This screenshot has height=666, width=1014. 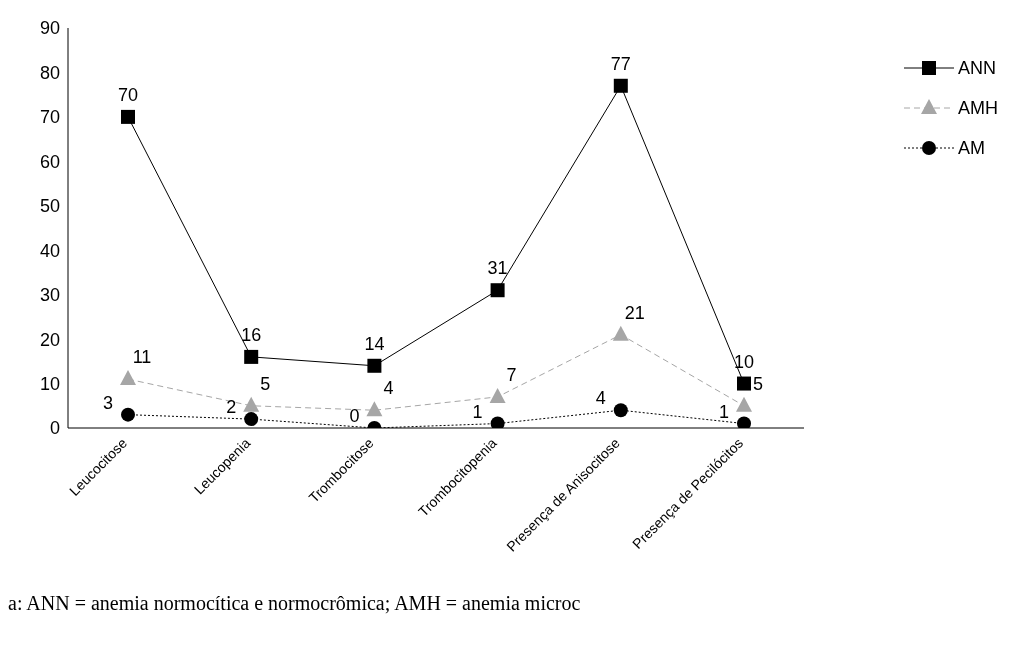 I want to click on y-tick-label: 50, so click(x=49, y=206).